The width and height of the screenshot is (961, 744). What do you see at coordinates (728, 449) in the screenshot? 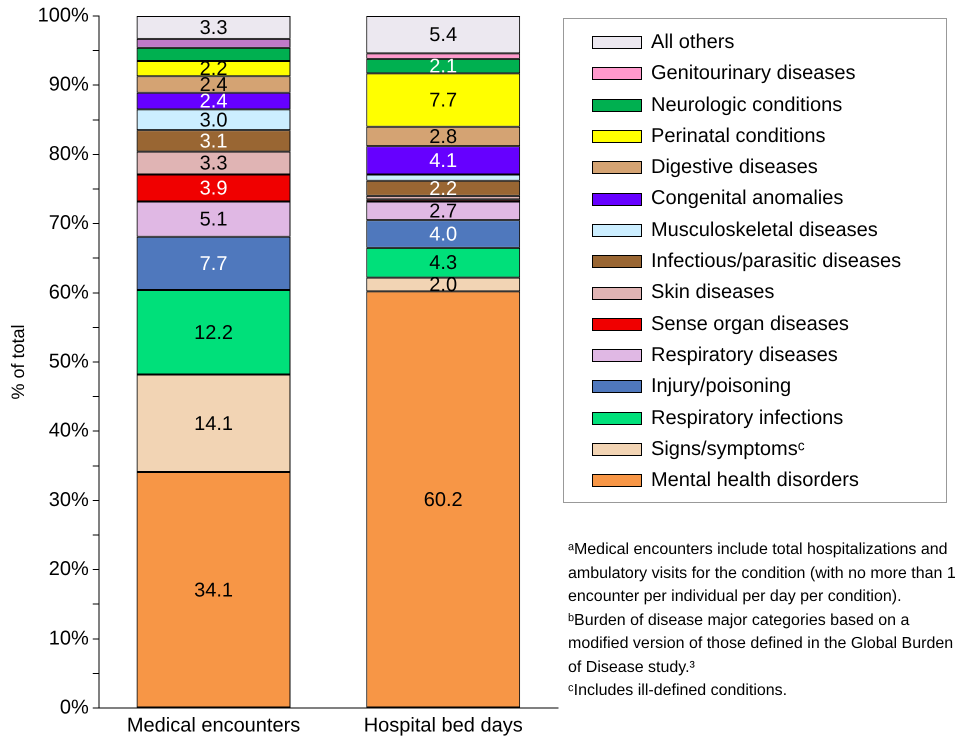
I see `legend-label: Signs/symptomsᶜ` at bounding box center [728, 449].